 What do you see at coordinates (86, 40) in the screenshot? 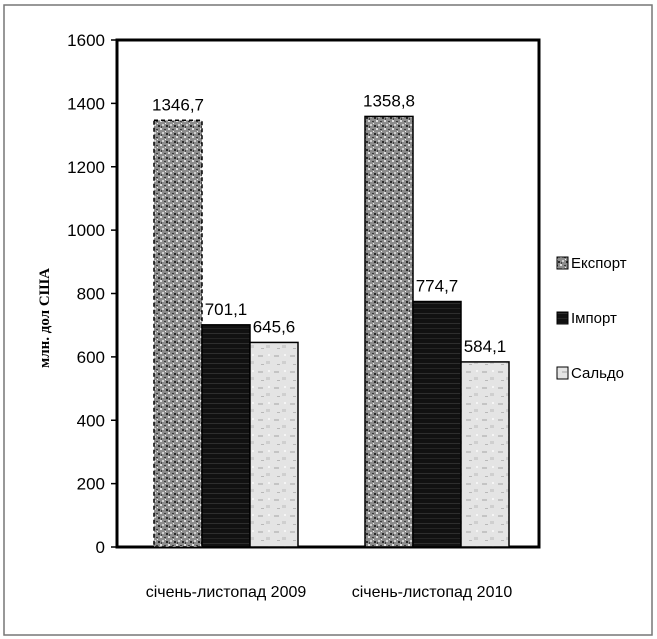
I see `y-tick-label: 1600` at bounding box center [86, 40].